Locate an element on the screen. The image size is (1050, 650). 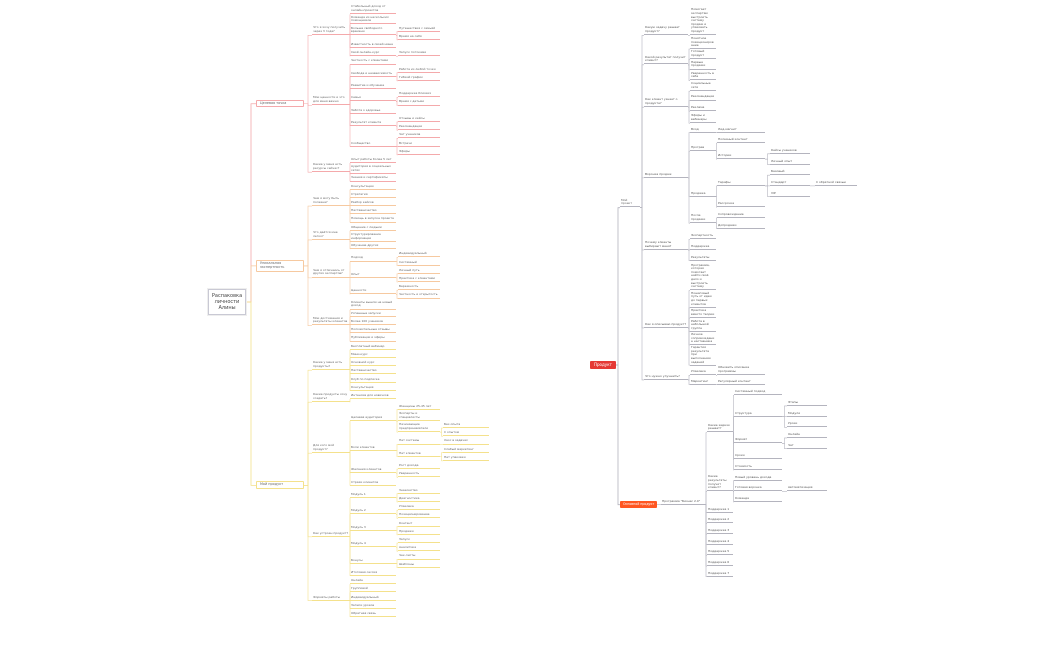
mind-map-node: Какие у меня есть ресурсы сейчас? is located at coordinates (331, 167).